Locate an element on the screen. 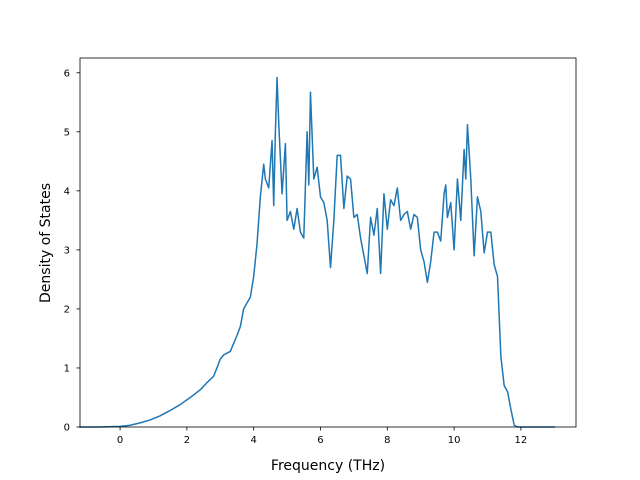 The image size is (640, 480). y-tick-label: 6 is located at coordinates (67, 73).